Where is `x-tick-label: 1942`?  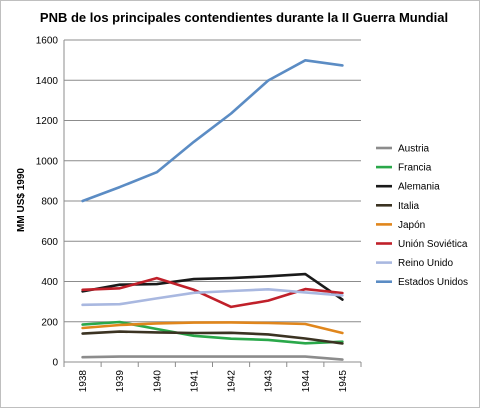 x-tick-label: 1942 is located at coordinates (232, 381).